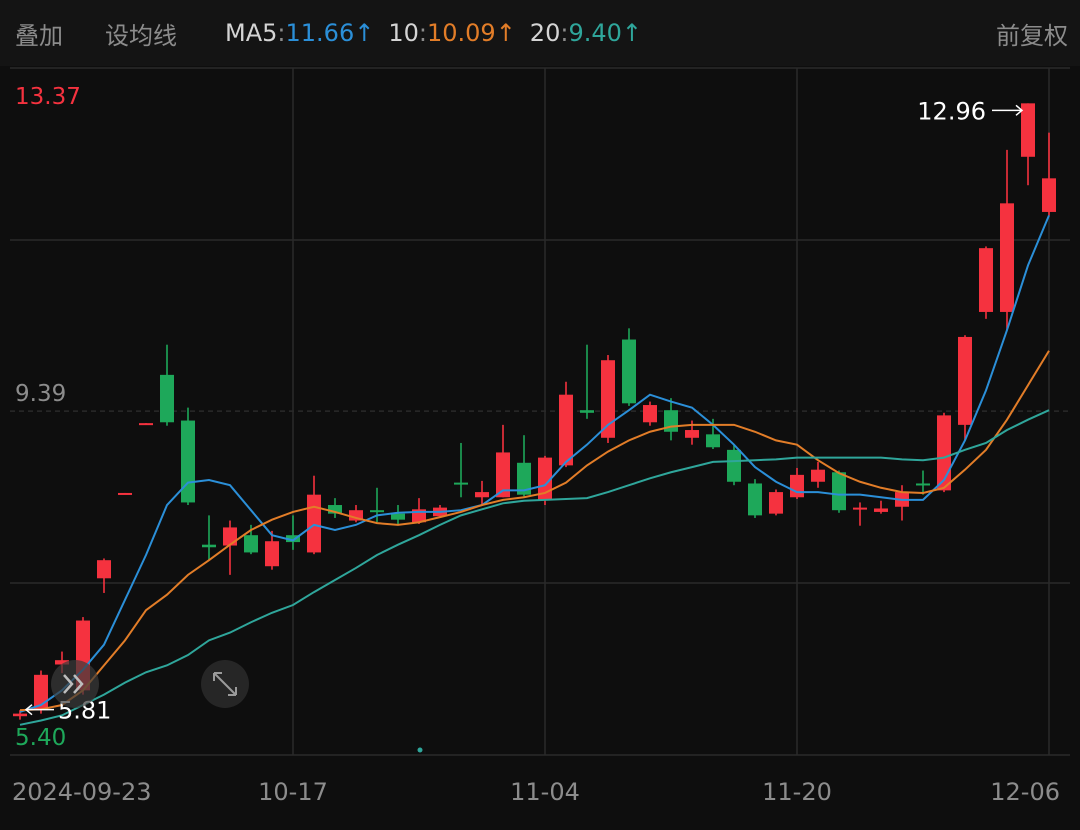 The image size is (1080, 830). What do you see at coordinates (81, 792) in the screenshot?
I see `x-tick-label: 2024-09-23` at bounding box center [81, 792].